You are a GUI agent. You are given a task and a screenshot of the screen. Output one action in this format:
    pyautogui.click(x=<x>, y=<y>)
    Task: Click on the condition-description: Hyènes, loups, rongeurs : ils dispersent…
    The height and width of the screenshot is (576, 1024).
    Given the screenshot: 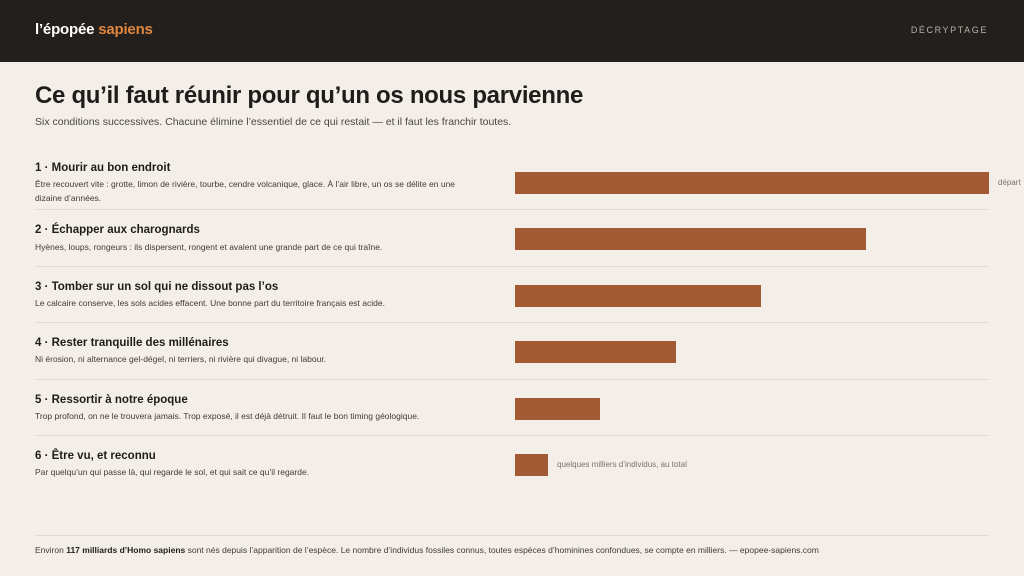 What is the action you would take?
    pyautogui.click(x=209, y=247)
    